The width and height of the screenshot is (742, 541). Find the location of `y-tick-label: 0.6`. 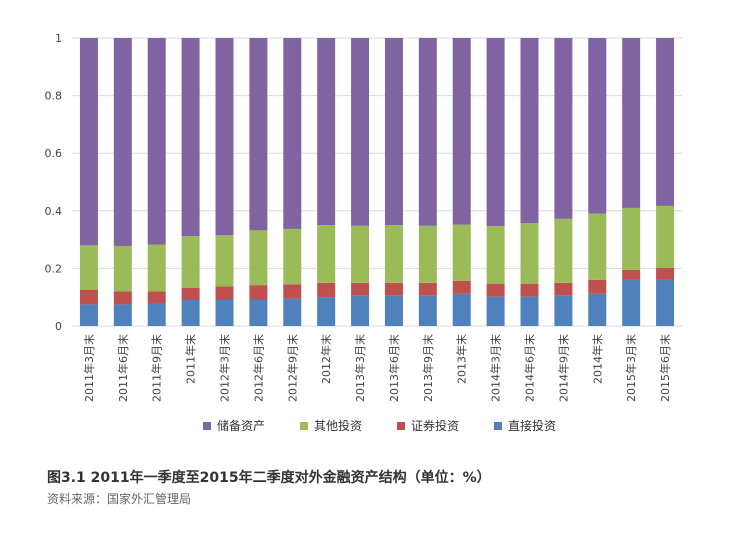

y-tick-label: 0.6 is located at coordinates (54, 153).